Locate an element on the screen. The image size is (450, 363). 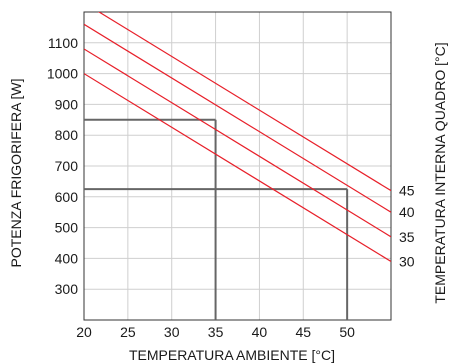
y-tick-label: 1000 is located at coordinates (62, 74).